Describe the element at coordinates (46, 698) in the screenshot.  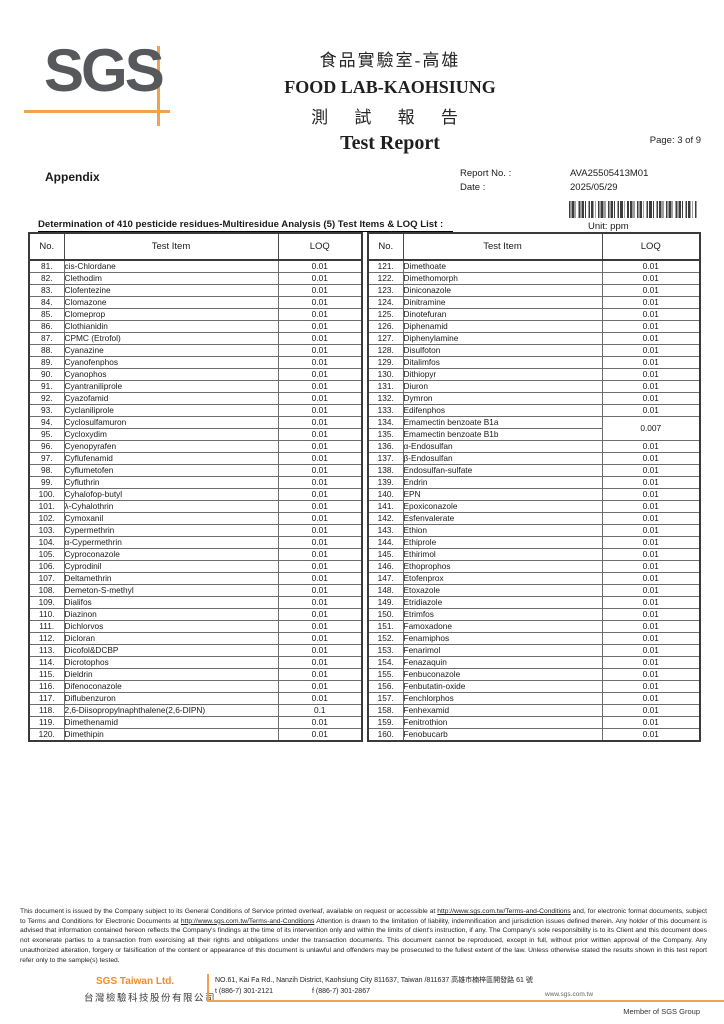
I see `row-number-cell: 117.` at that location.